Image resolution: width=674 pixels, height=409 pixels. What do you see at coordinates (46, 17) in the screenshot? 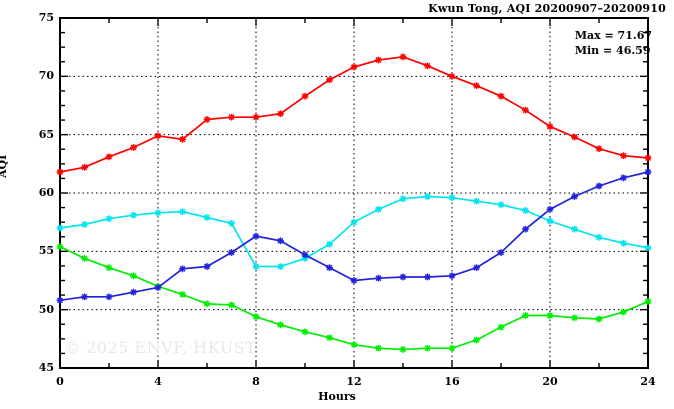
I see `y-tick-label: 75` at bounding box center [46, 17].